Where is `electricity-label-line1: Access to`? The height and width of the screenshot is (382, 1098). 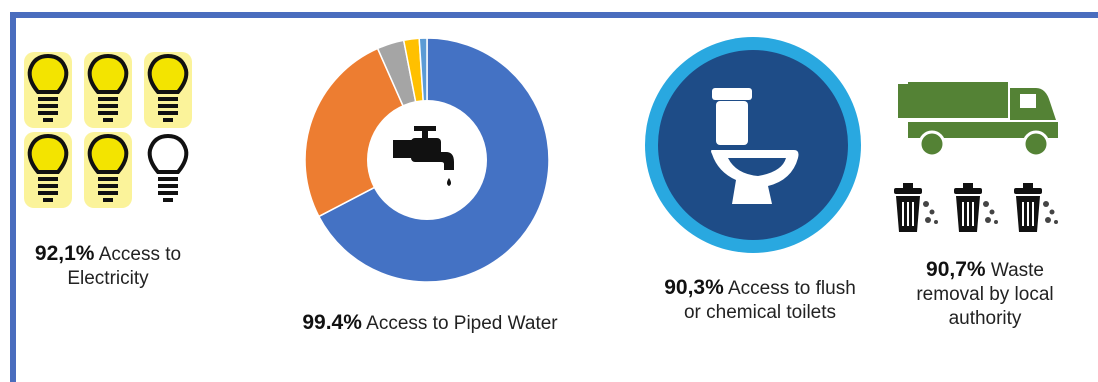
electricity-label-line1: Access to is located at coordinates (140, 254).